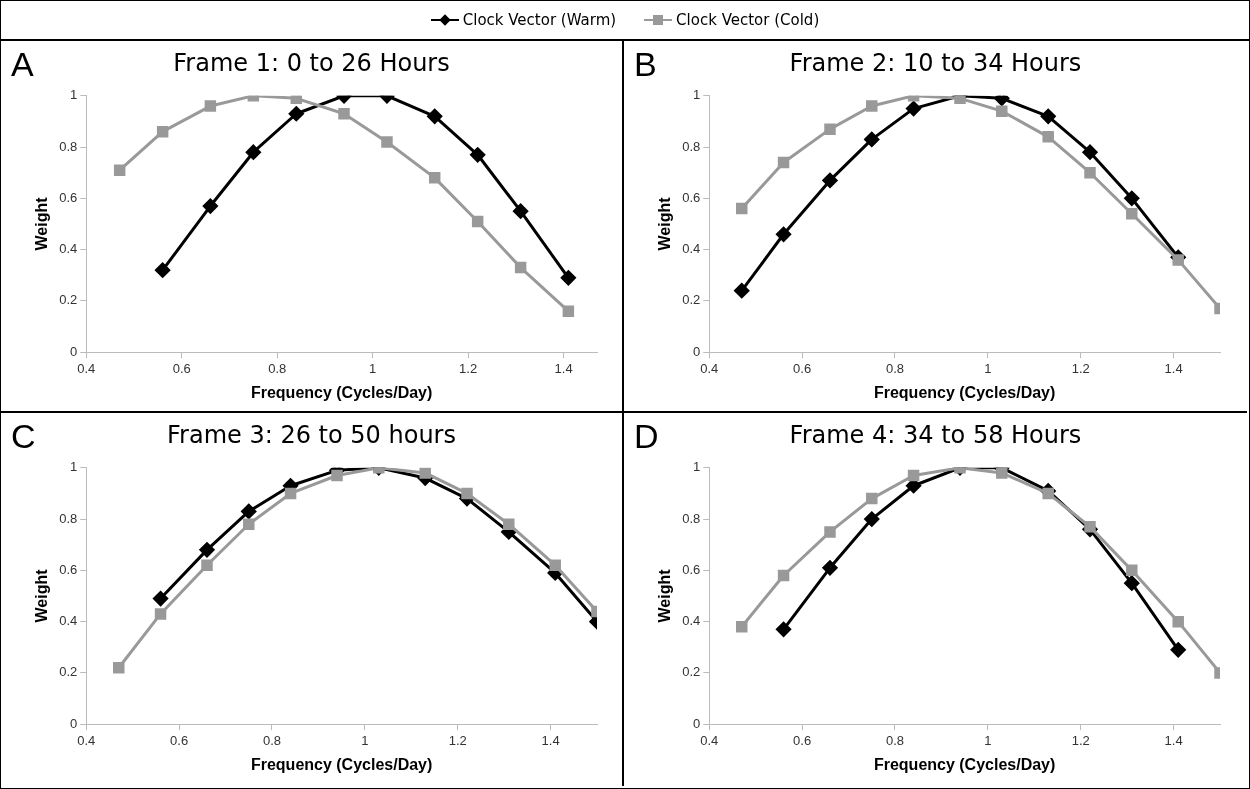 This screenshot has width=1250, height=789. Describe the element at coordinates (935, 63) in the screenshot. I see `chart-title: Frame 2: 10 to 34 Hours` at that location.